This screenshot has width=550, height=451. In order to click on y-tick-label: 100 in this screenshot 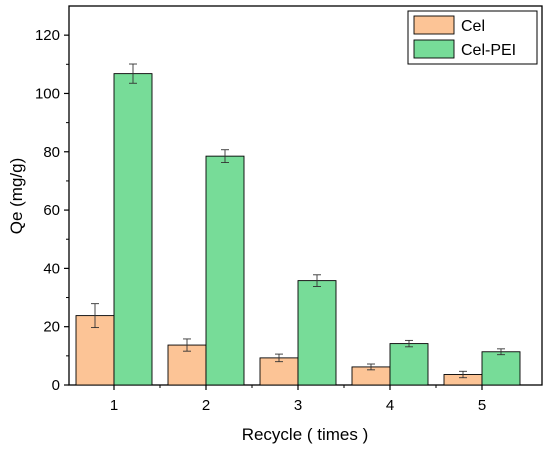, I will do `click(47, 93)`.